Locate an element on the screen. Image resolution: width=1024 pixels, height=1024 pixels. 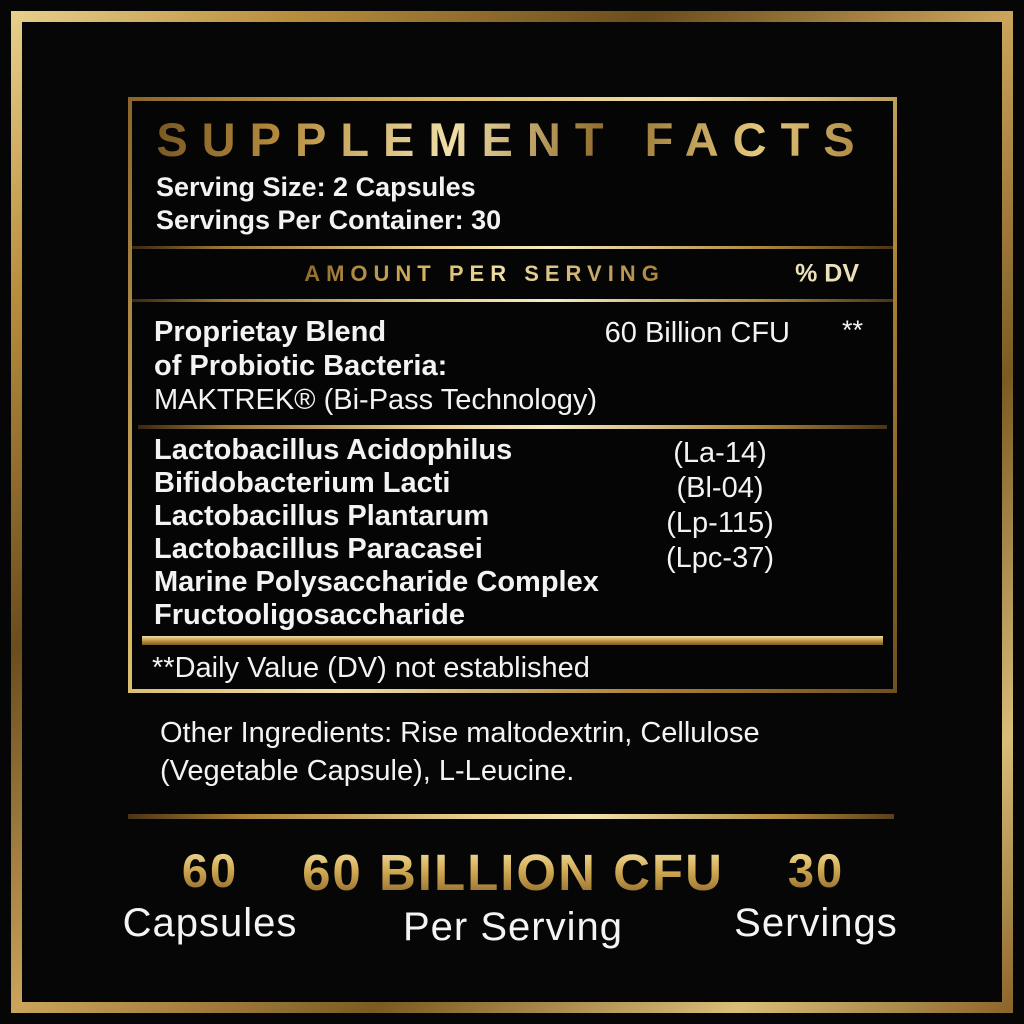
serving-size-line: Serving Size: 2 Capsules is located at coordinates (316, 187).